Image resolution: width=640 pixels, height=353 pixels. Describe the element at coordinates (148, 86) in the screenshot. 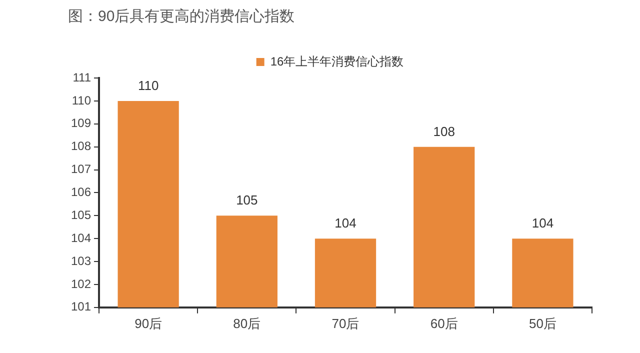

I see `data-label: 110` at that location.